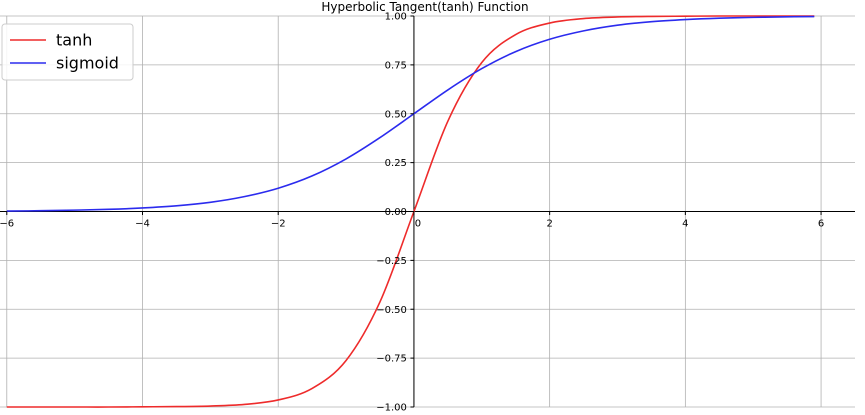 The image size is (865, 415). What do you see at coordinates (74, 40) in the screenshot?
I see `legend-label-tanh: tanh` at bounding box center [74, 40].